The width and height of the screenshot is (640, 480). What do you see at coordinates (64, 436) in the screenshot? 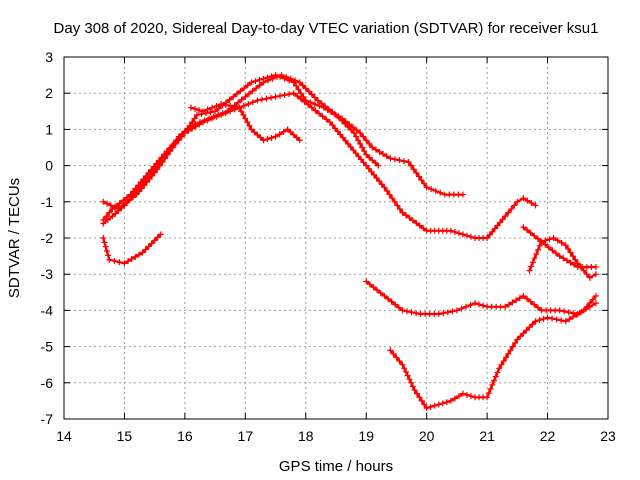
I see `x-tick-label: 14` at bounding box center [64, 436].